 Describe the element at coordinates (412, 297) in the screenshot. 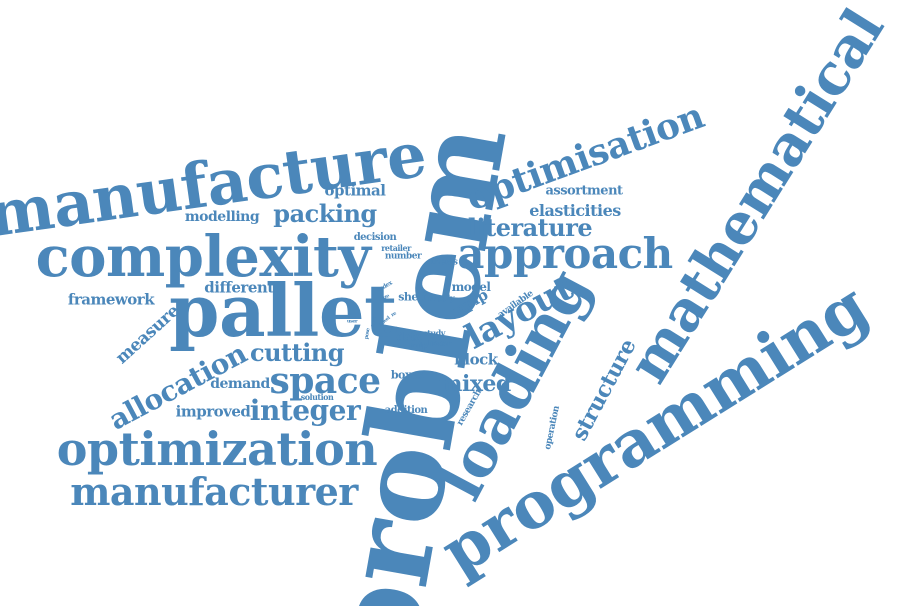

I see `word-shelf: shelf` at that location.